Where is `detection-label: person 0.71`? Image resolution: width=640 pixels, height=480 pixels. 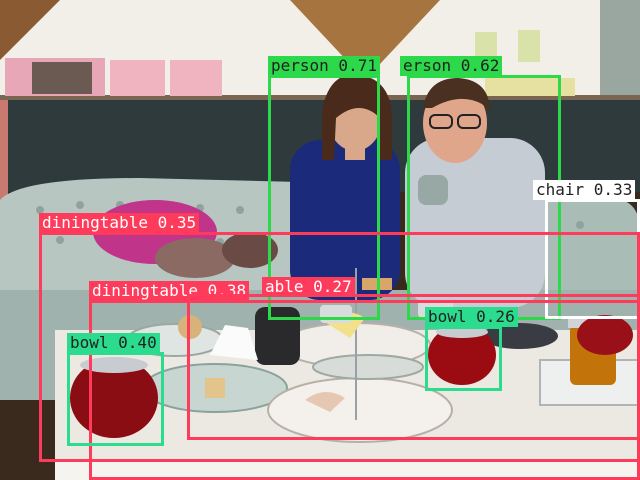 detection-label: person 0.71 is located at coordinates (324, 66).